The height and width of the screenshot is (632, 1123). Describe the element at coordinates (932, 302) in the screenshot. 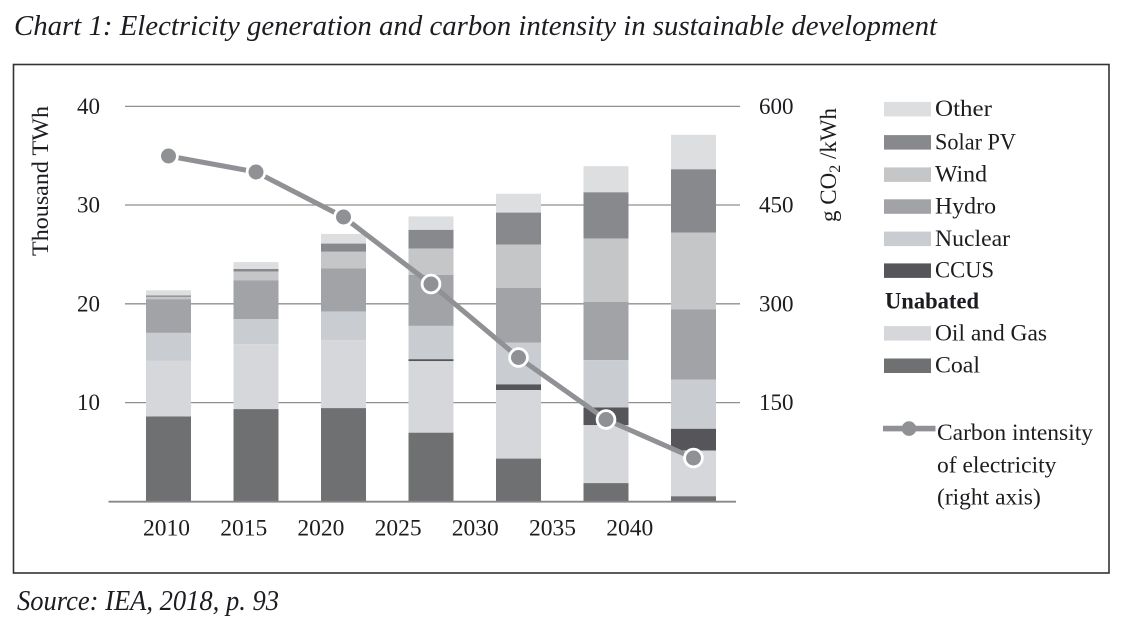

I see `svg-text: Unabated` at that location.